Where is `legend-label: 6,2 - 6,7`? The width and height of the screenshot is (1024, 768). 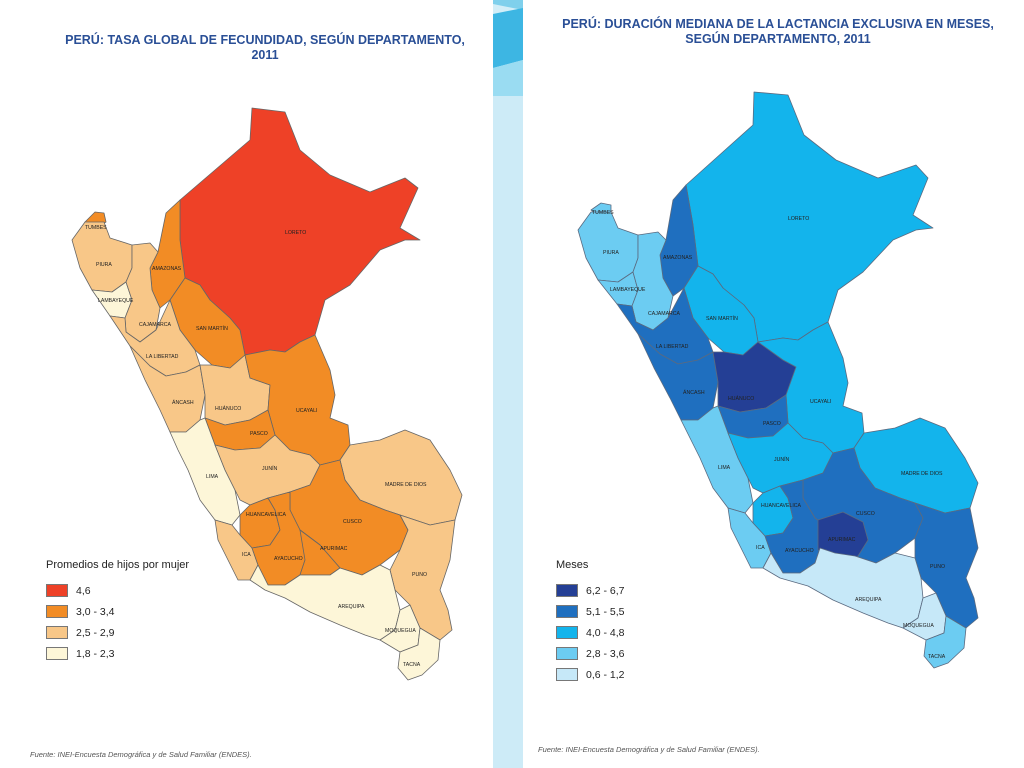 legend-label: 6,2 - 6,7 is located at coordinates (605, 590).